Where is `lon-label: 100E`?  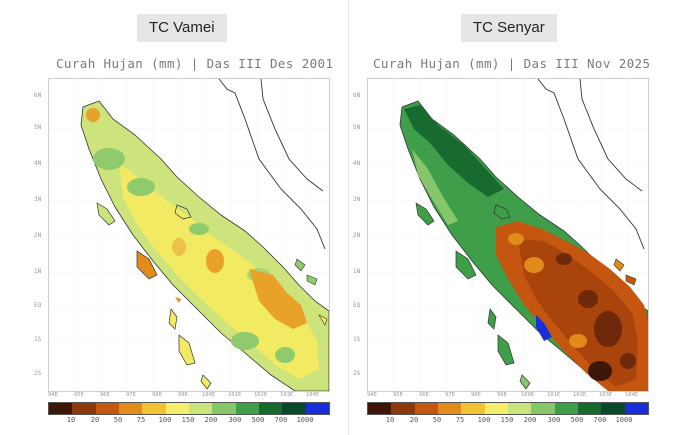
lon-label: 100E is located at coordinates (209, 395).